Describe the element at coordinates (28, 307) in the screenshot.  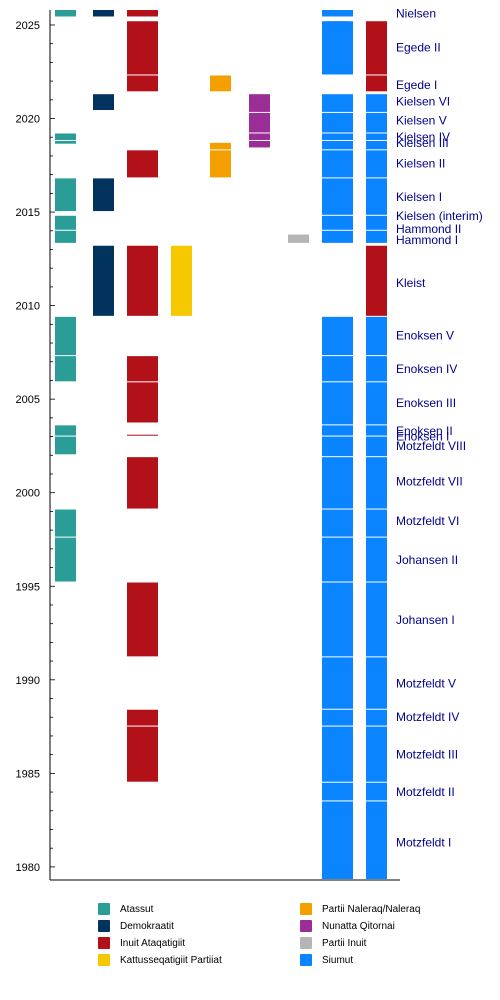
I see `y-tick-label: 2010` at that location.